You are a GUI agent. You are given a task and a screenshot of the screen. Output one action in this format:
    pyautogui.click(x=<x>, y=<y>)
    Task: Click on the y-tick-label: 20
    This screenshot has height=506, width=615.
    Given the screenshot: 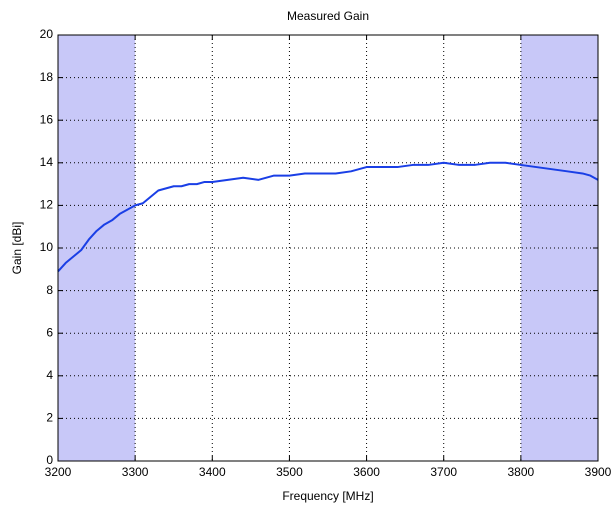 What is the action you would take?
    pyautogui.click(x=47, y=34)
    